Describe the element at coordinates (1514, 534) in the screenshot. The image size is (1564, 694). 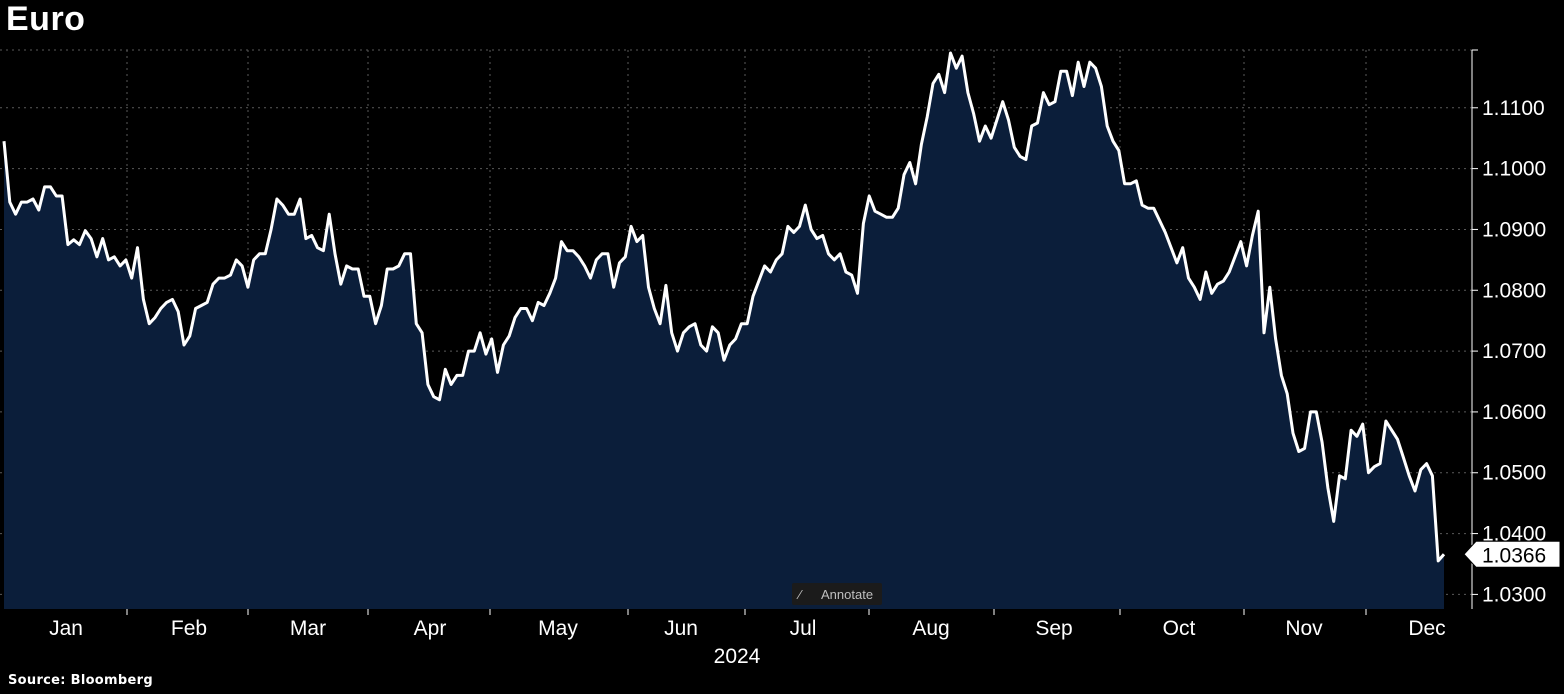
I see `y-tick-label: 1.0400` at that location.